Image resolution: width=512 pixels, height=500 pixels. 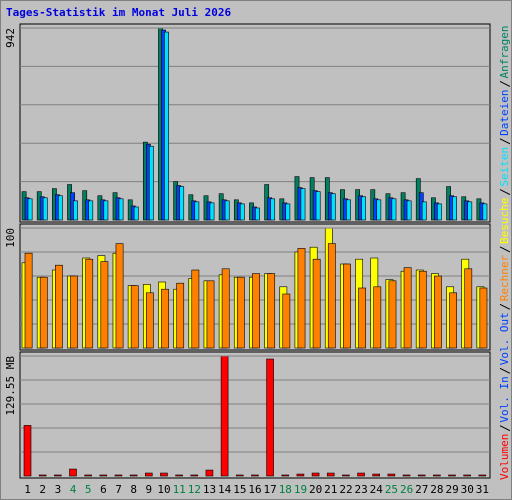 I want to click on x-tick-label: 8, so click(x=133, y=489).